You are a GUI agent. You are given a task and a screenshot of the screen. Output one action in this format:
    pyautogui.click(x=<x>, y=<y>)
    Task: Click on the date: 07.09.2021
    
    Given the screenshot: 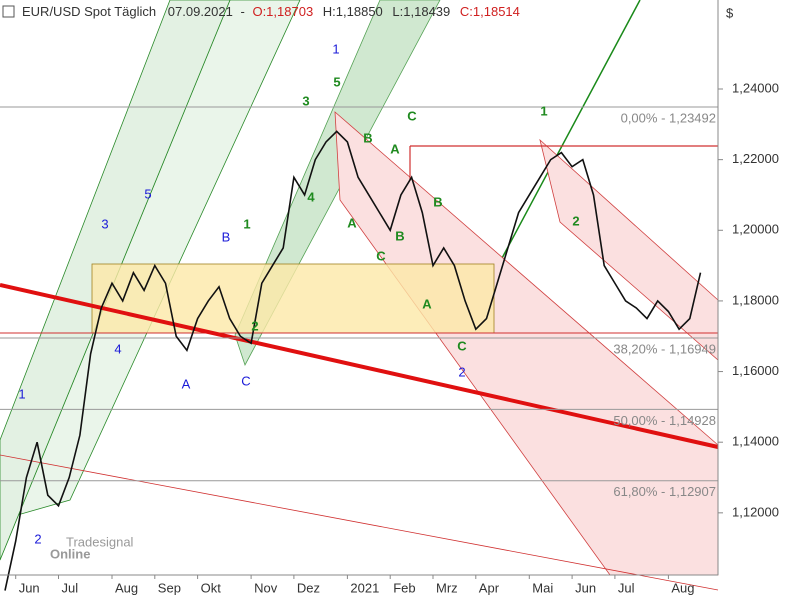 What is the action you would take?
    pyautogui.click(x=200, y=11)
    